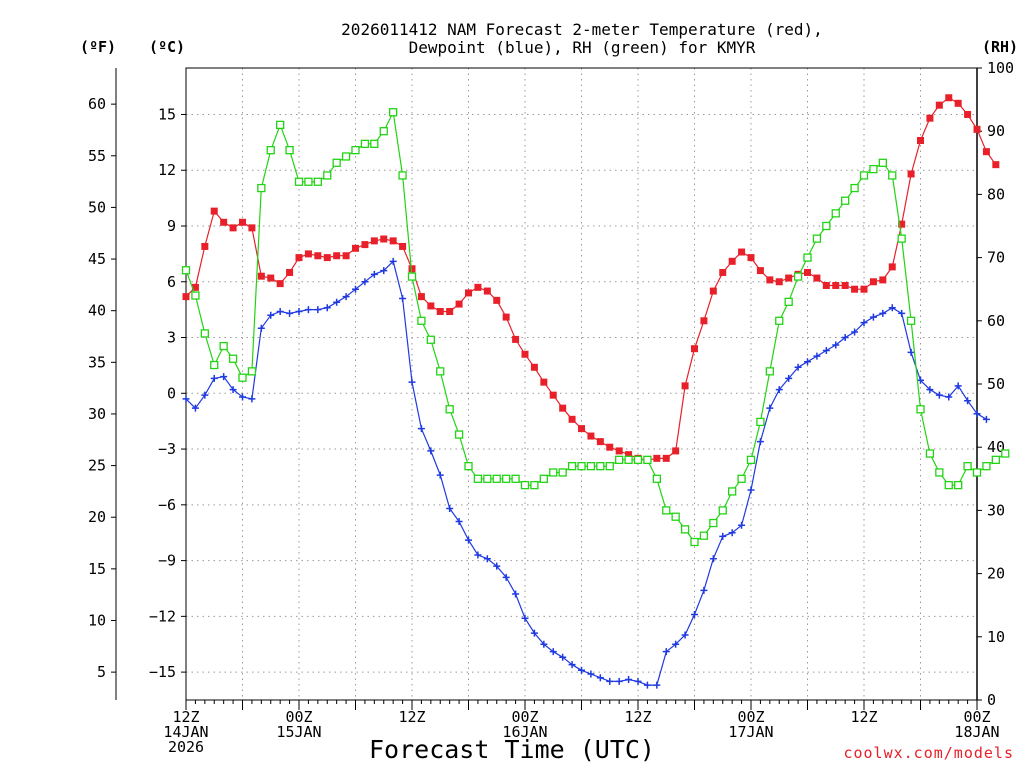 The width and height of the screenshot is (1024, 768). What do you see at coordinates (996, 574) in the screenshot?
I see `rh-tick-label: 20` at bounding box center [996, 574].